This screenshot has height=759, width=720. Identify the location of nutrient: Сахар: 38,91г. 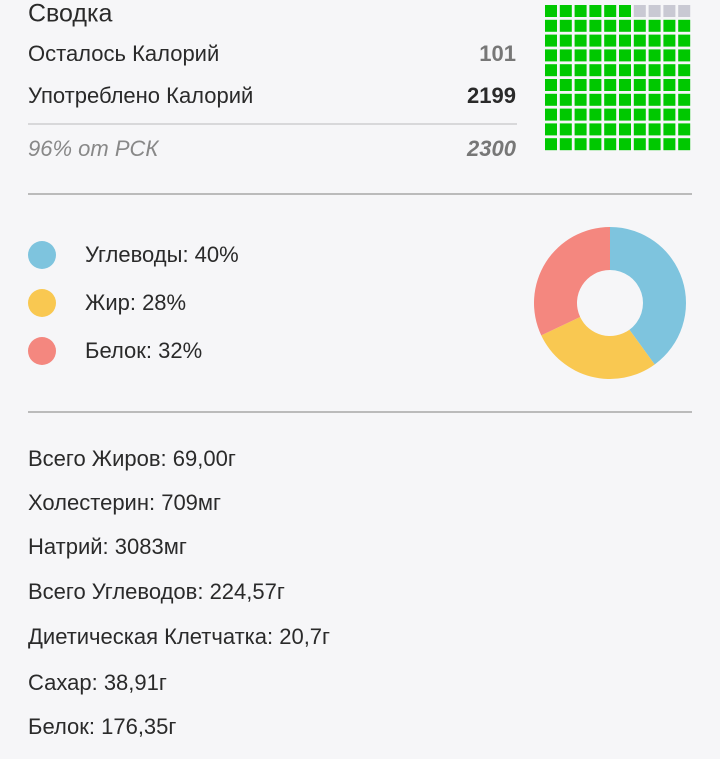
(97, 682).